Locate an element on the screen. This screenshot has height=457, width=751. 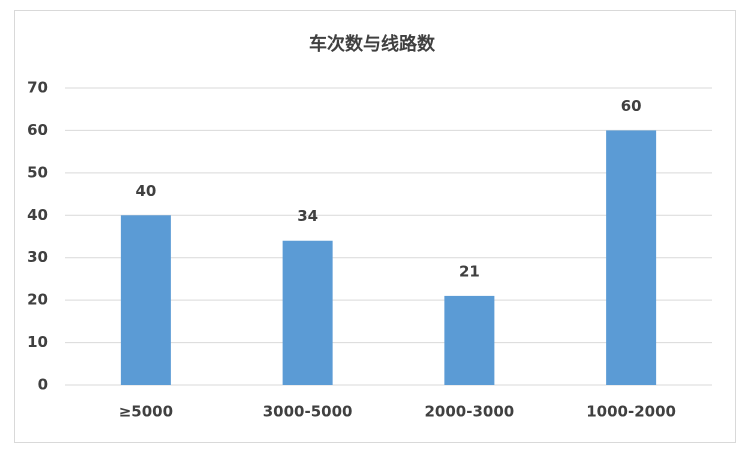
y-tick-label: 70 is located at coordinates (37, 88).